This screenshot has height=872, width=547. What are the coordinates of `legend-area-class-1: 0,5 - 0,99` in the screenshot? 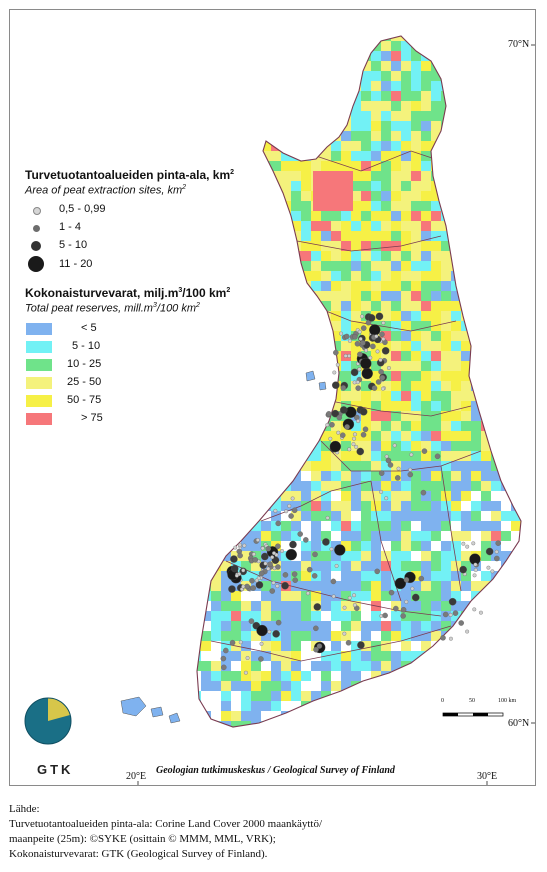 It's located at (82, 209).